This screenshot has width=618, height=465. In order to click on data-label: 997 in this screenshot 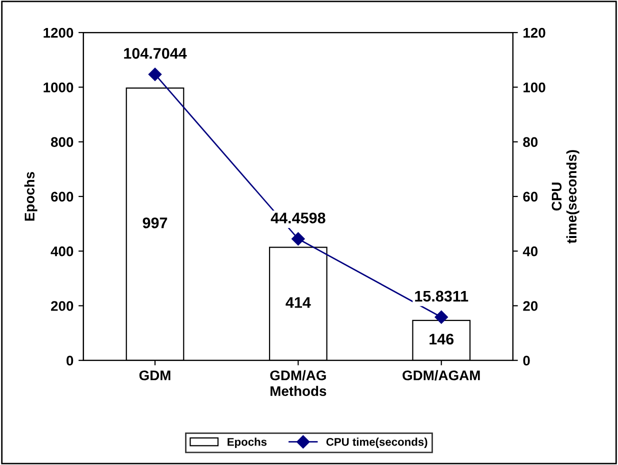, I will do `click(155, 222)`.